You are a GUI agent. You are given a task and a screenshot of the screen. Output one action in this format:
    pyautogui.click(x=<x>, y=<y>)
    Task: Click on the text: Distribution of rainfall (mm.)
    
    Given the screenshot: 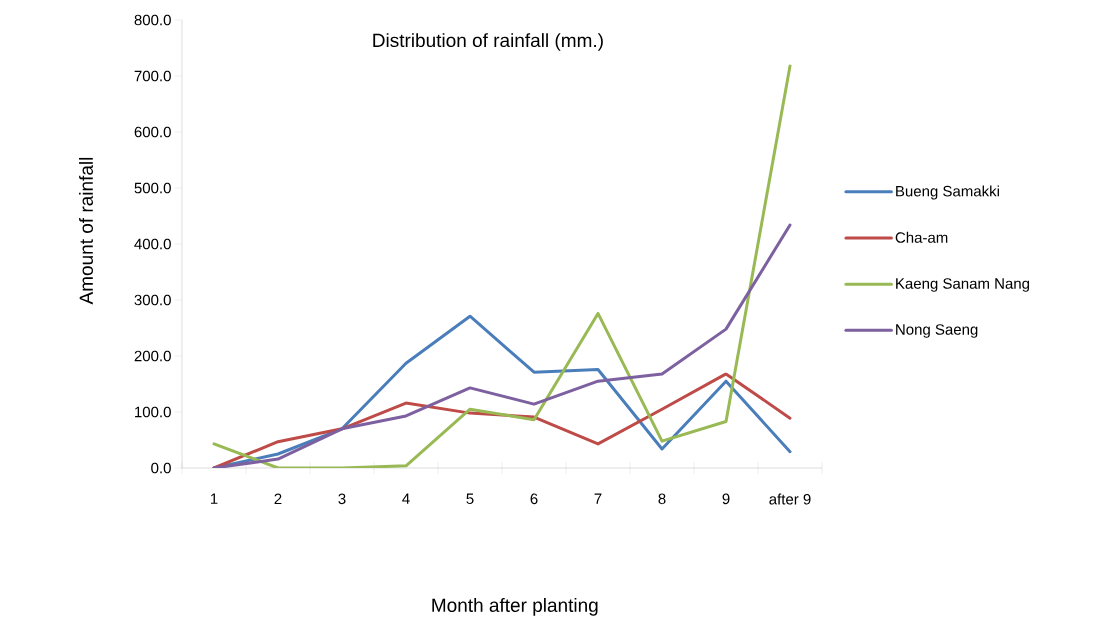 What is the action you would take?
    pyautogui.click(x=488, y=42)
    